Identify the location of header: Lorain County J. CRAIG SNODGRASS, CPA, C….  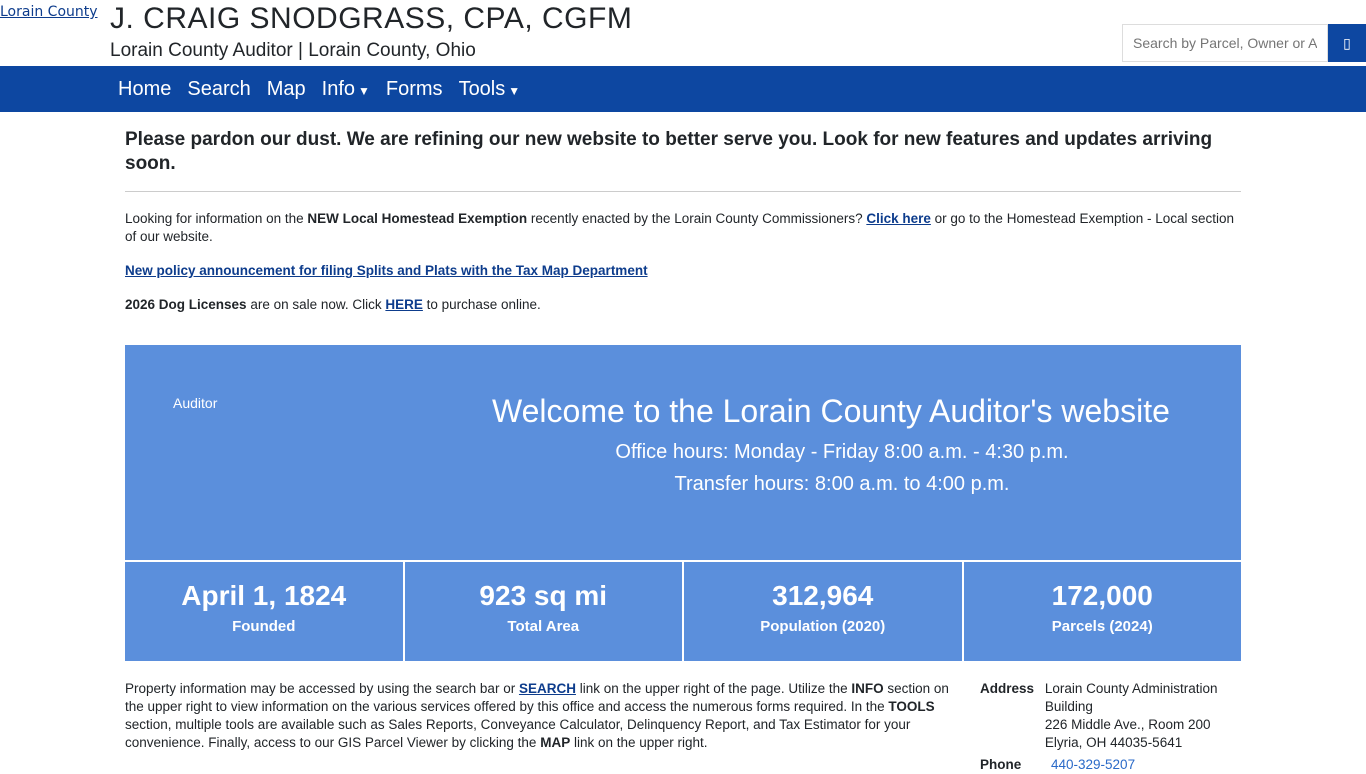
(683, 33).